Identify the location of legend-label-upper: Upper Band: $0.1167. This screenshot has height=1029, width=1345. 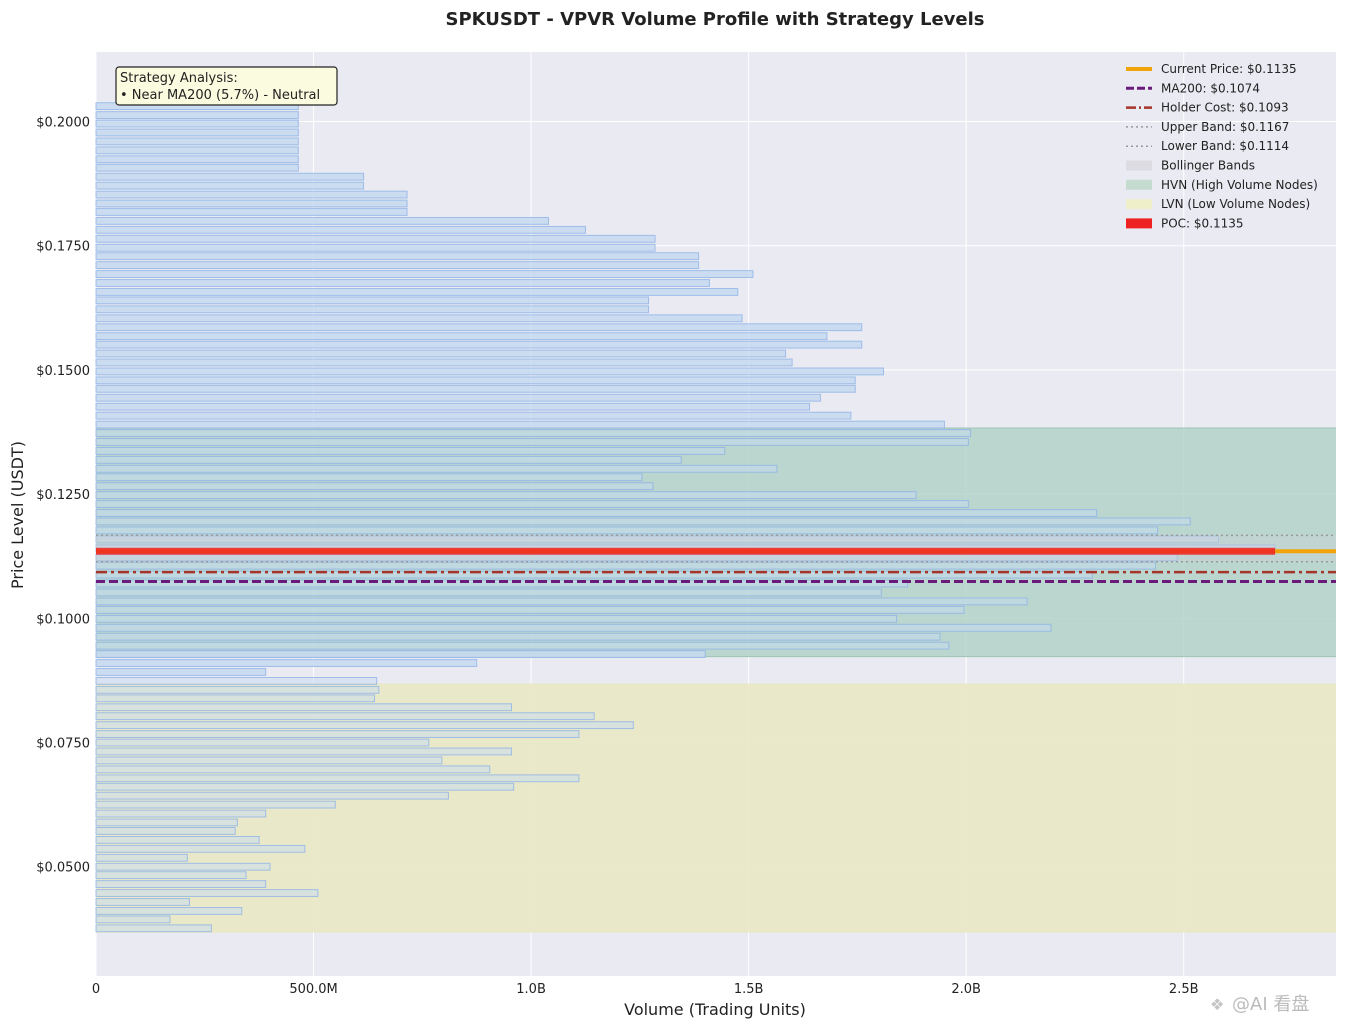
(1225, 127).